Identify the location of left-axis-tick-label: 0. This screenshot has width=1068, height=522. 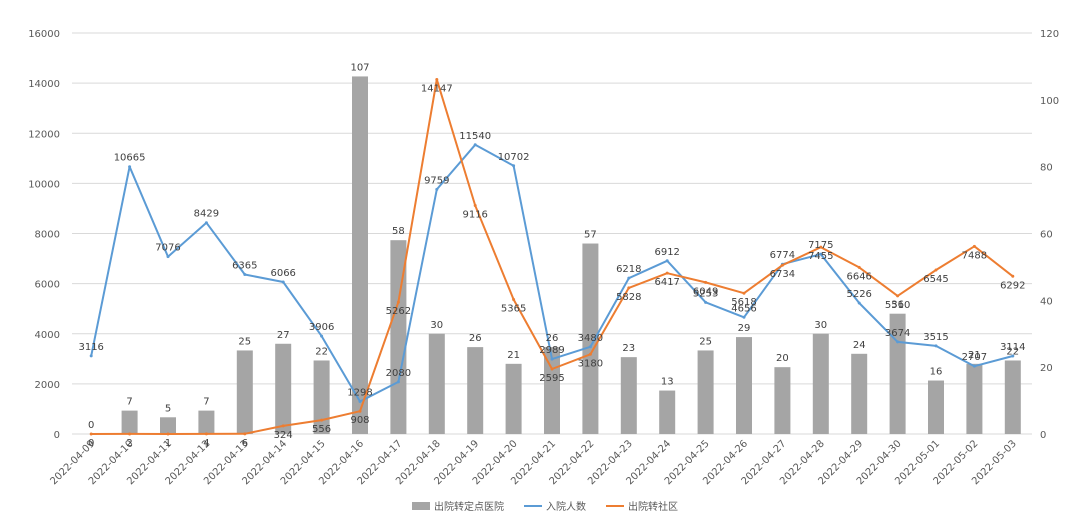
(57, 435).